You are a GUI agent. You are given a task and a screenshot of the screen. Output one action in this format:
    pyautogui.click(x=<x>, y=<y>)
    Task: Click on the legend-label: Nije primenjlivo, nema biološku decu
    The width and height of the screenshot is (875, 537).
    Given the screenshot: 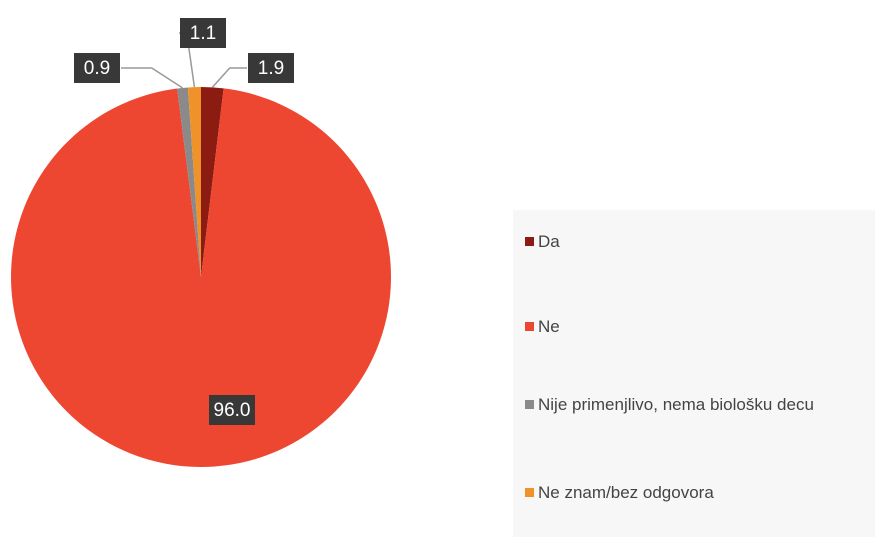 What is the action you would take?
    pyautogui.click(x=676, y=404)
    